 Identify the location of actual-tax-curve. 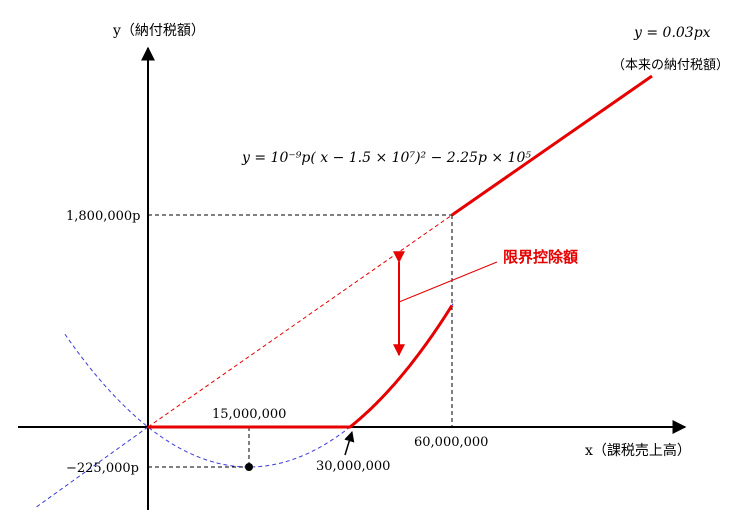
(301, 366).